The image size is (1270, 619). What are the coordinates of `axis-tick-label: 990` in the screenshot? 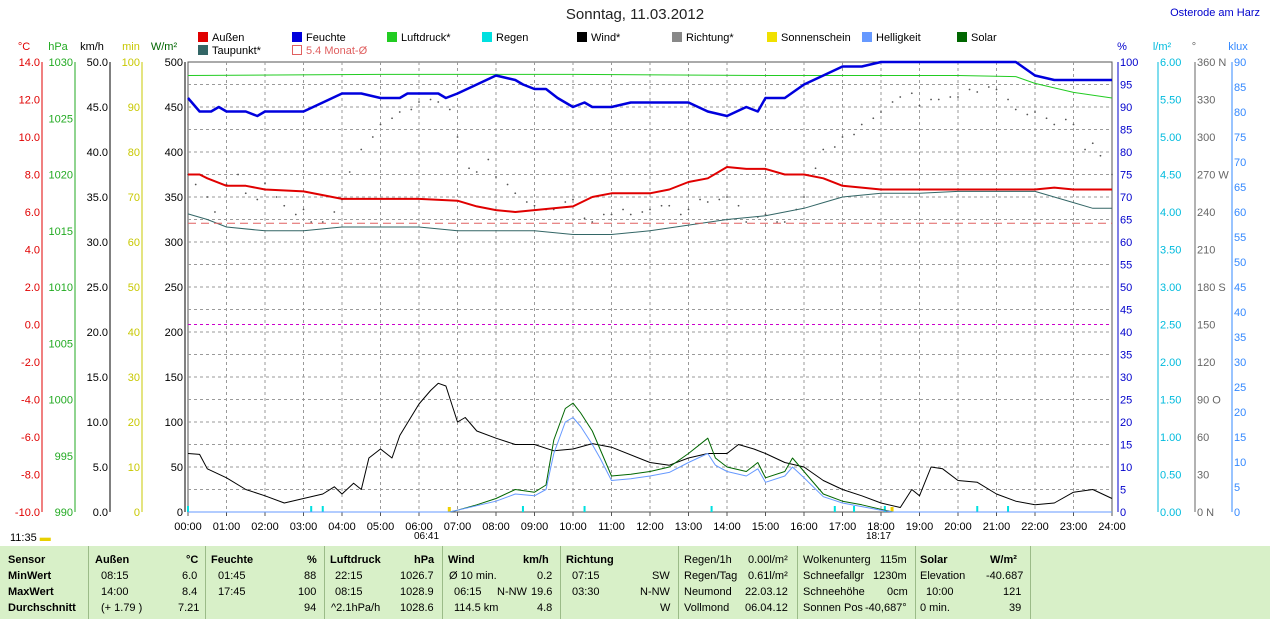 It's located at (64, 513).